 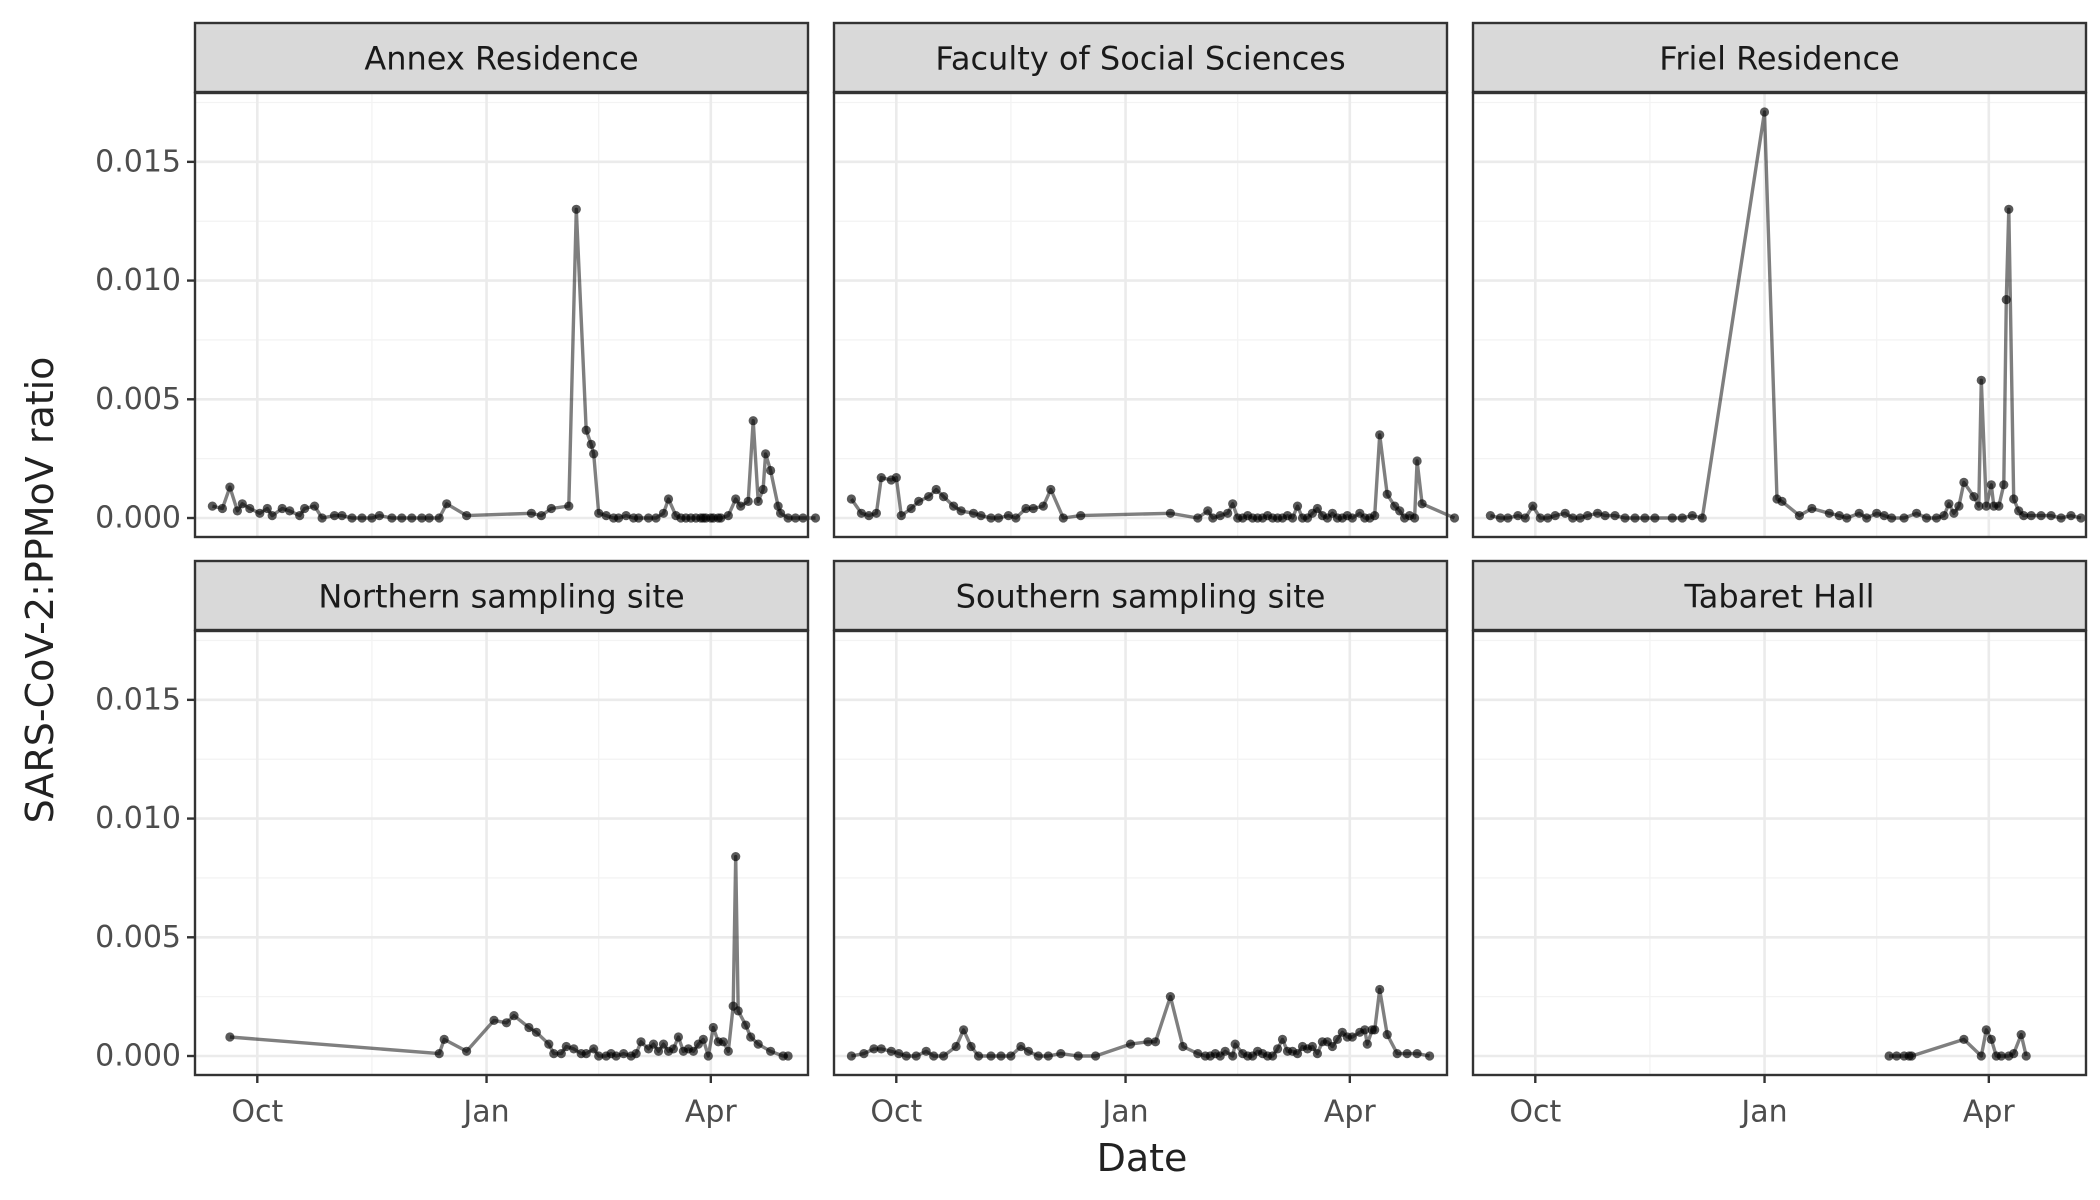 What do you see at coordinates (458, 280) in the screenshot?
I see `facet-panel: Annex Residence 0.015 0.010 0.005 0.000` at bounding box center [458, 280].